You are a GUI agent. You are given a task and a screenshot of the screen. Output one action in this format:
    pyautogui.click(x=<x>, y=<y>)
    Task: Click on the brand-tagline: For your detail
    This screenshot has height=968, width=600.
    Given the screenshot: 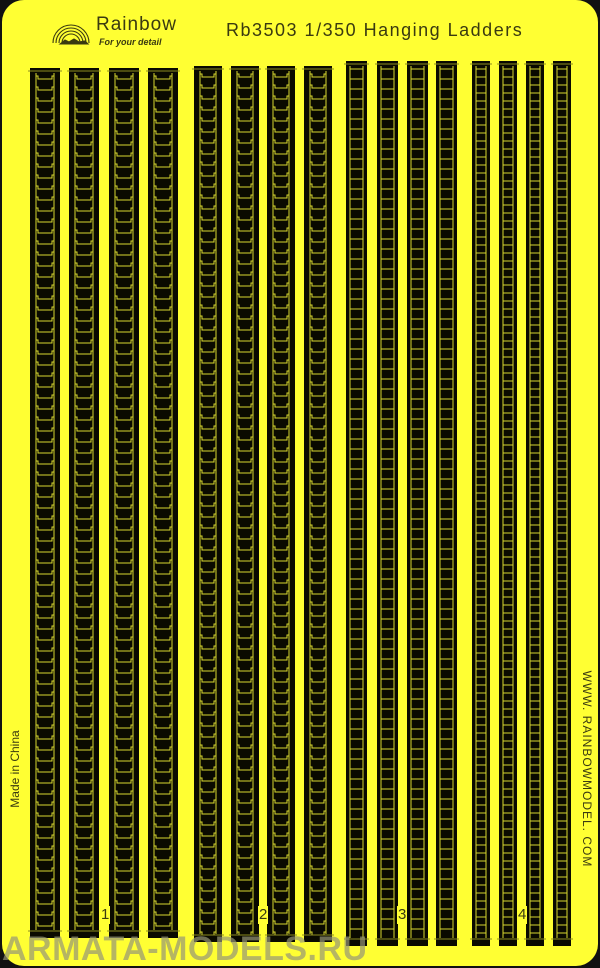 What is the action you would take?
    pyautogui.click(x=130, y=42)
    